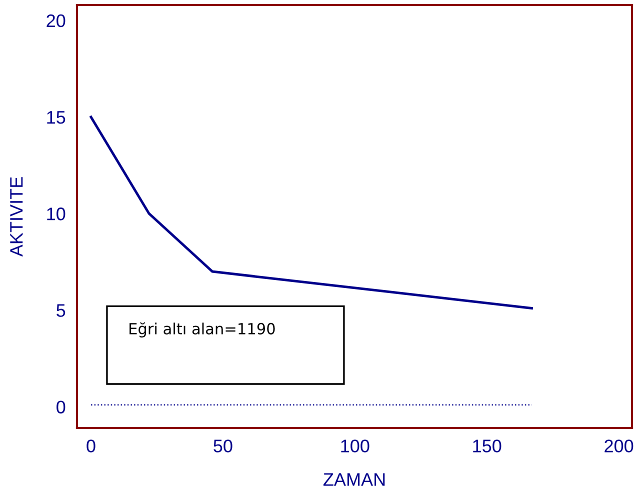 This screenshot has width=638, height=492. What do you see at coordinates (56, 21) in the screenshot?
I see `y-tick-label: 20` at bounding box center [56, 21].